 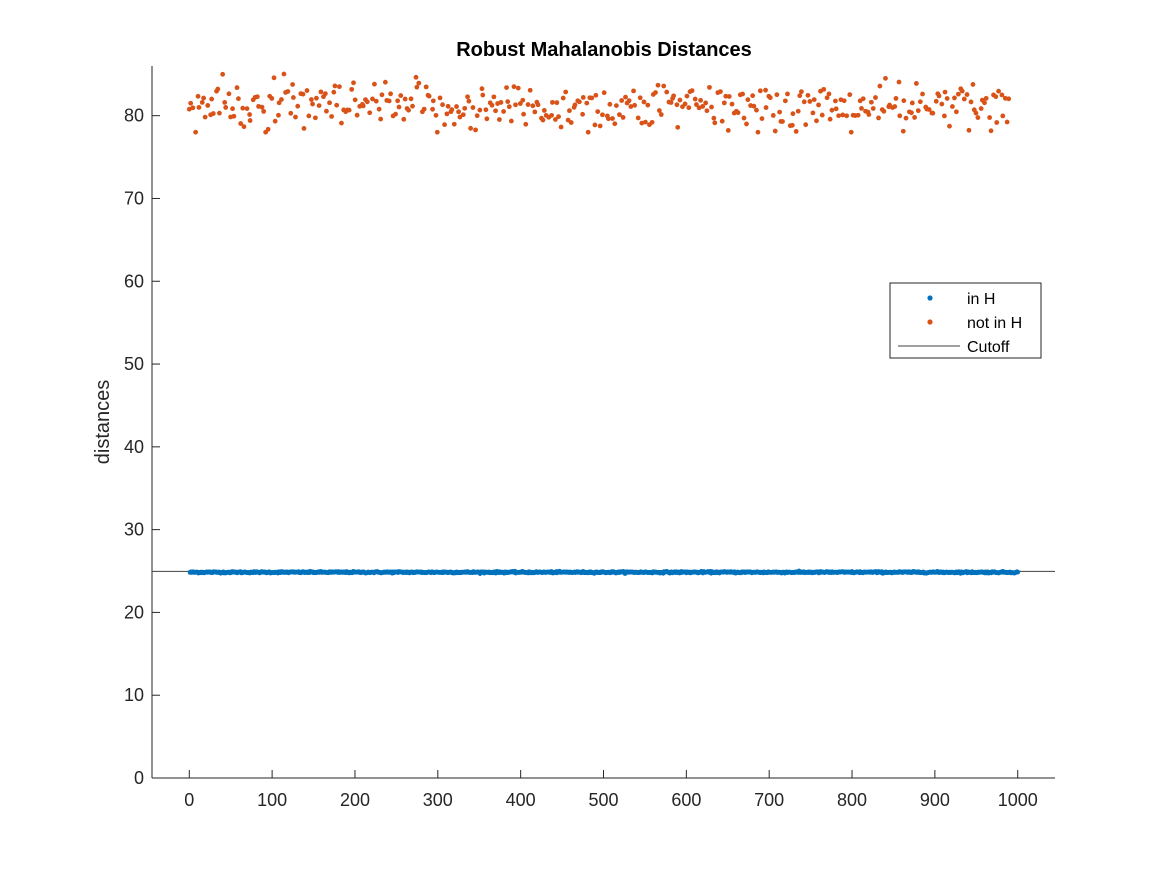 I want to click on x-tick-label: 900, so click(x=935, y=800).